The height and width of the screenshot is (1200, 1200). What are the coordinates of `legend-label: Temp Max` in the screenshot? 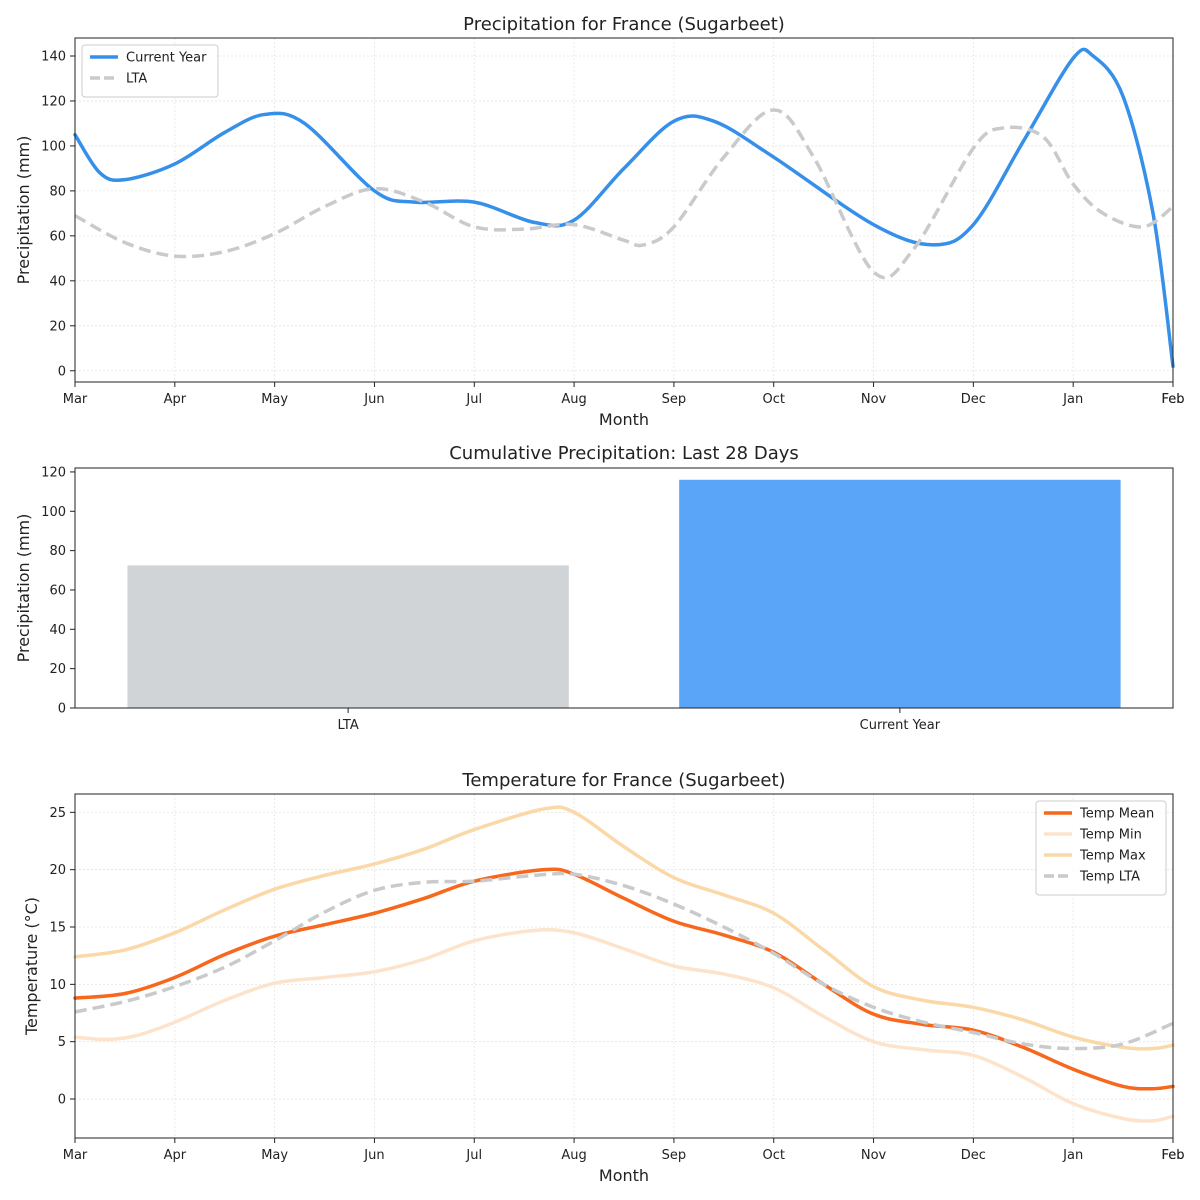 It's located at (1112, 856).